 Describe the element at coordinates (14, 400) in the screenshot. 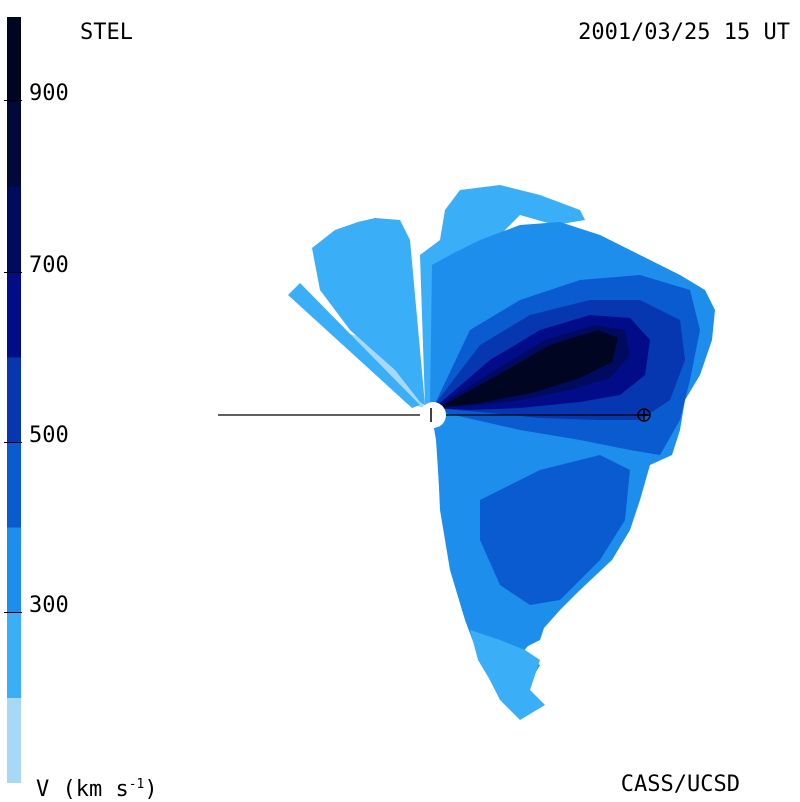

I see `velocity-colorbar` at that location.